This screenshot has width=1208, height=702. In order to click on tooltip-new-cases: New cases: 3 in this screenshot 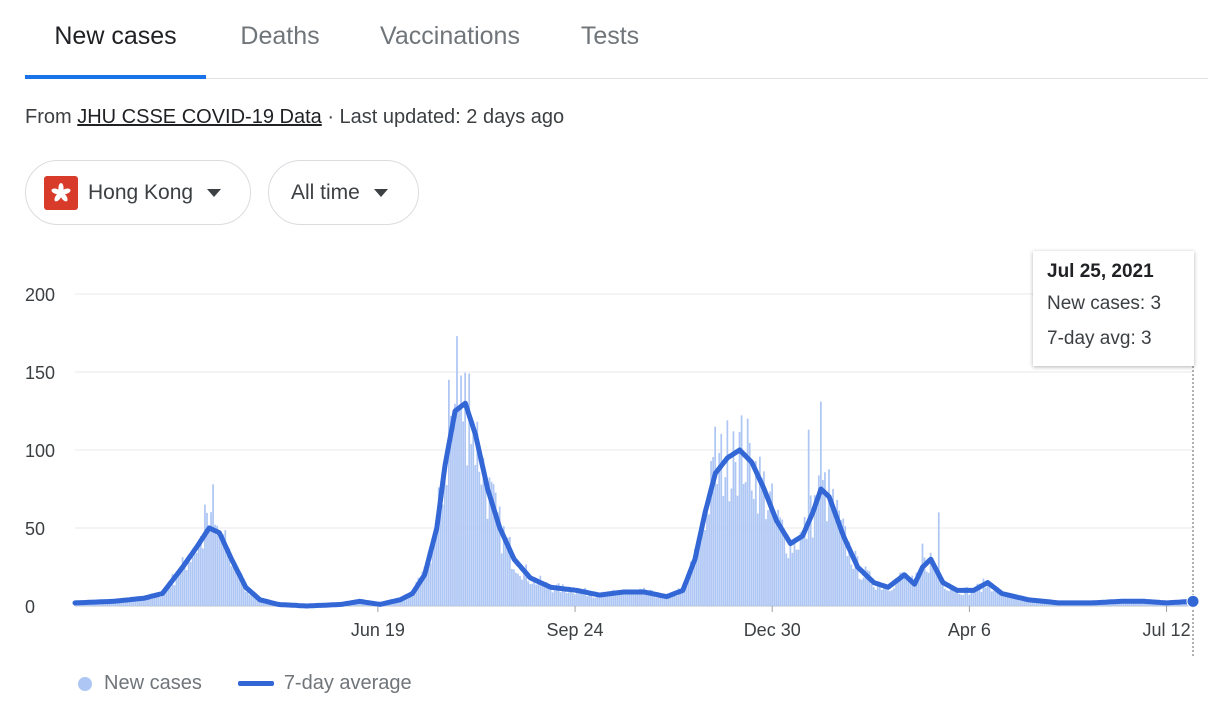, I will do `click(1104, 303)`.